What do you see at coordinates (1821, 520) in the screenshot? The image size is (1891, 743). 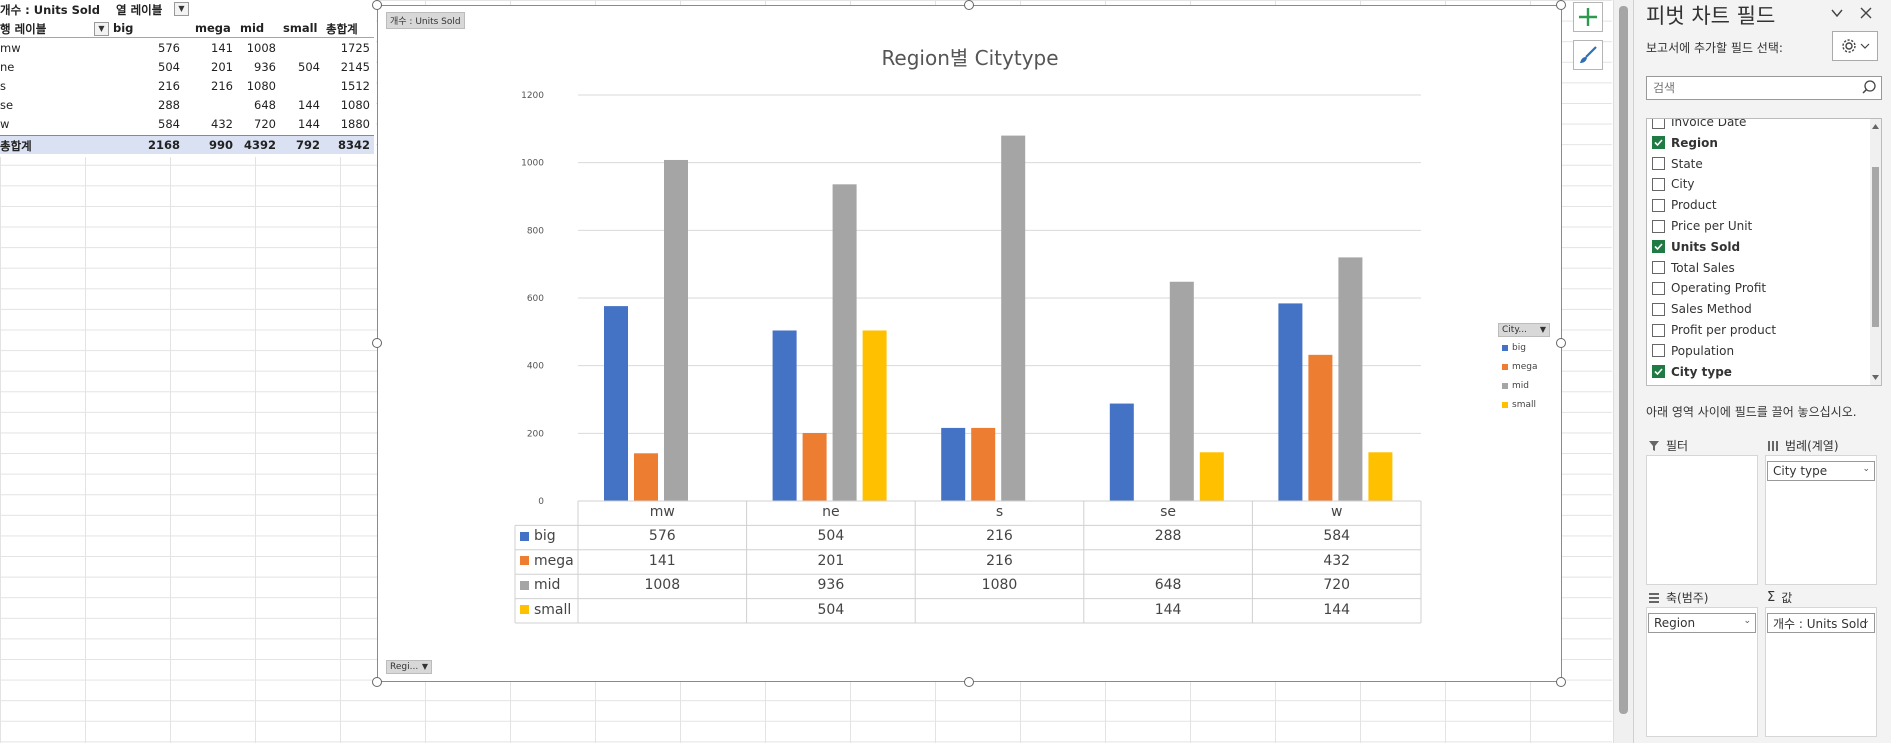 I see `legend-drop-area: City type ⌄` at bounding box center [1821, 520].